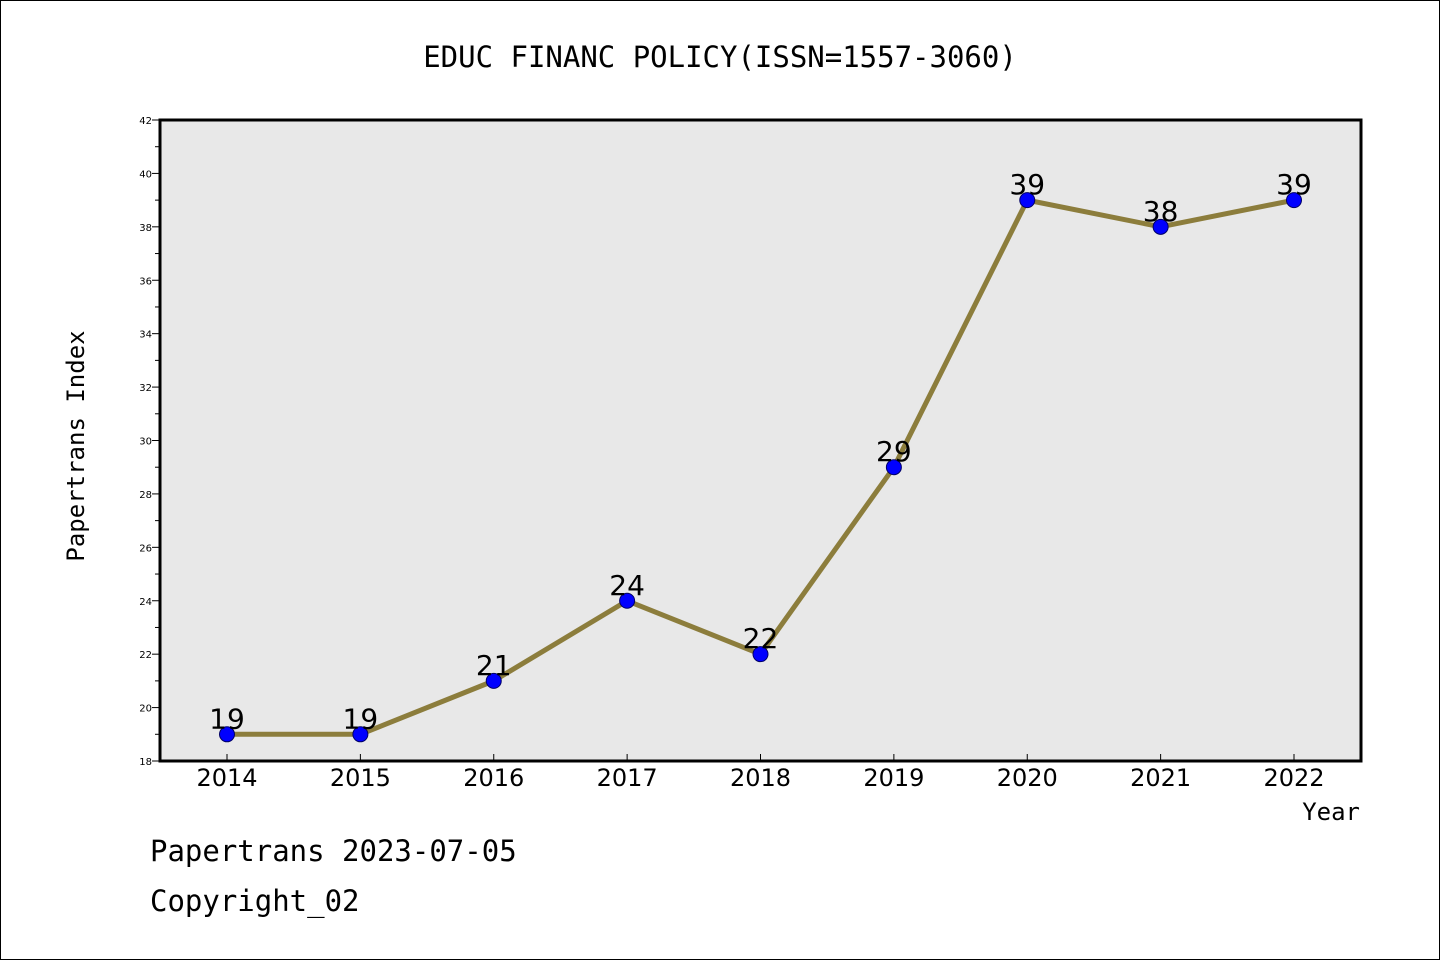 The height and width of the screenshot is (960, 1440). Describe the element at coordinates (145, 121) in the screenshot. I see `y-tick-label: 42` at that location.